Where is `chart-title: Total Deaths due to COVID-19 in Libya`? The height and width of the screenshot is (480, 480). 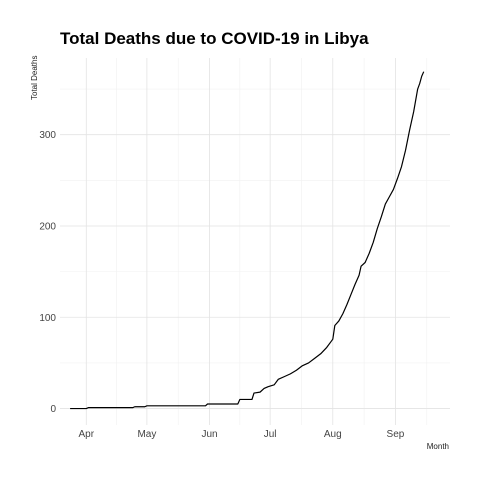 chart-title: Total Deaths due to COVID-19 in Libya is located at coordinates (214, 38).